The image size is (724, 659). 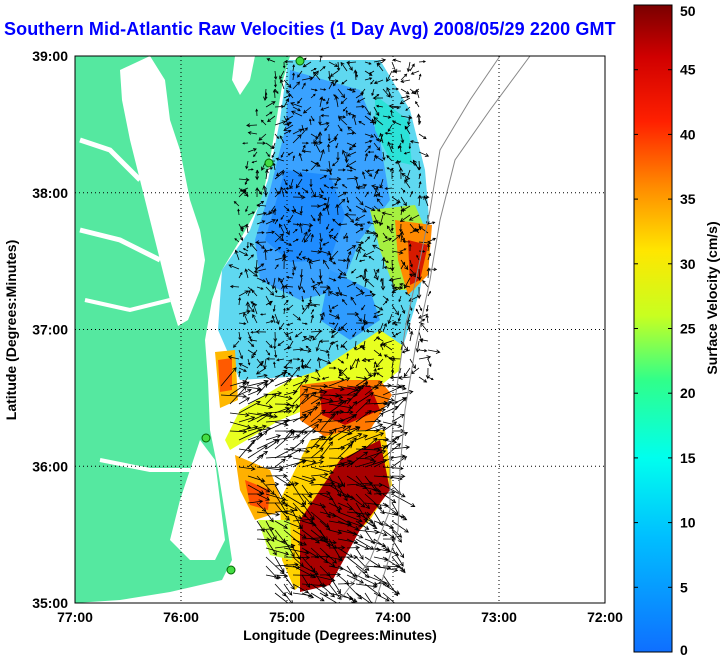 What do you see at coordinates (684, 650) in the screenshot?
I see `colorbar-tick-label: 0` at bounding box center [684, 650].